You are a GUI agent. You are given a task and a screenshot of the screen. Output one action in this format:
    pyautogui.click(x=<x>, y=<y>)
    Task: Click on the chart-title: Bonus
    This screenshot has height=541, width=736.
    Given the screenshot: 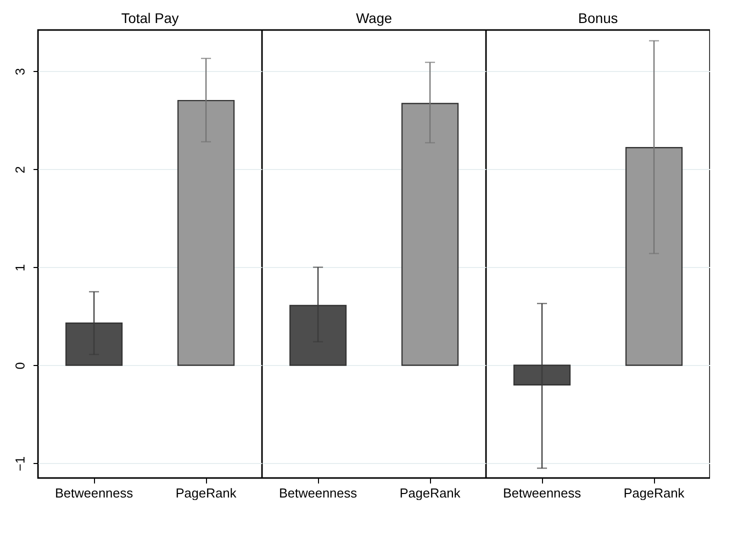 What is the action you would take?
    pyautogui.click(x=598, y=18)
    